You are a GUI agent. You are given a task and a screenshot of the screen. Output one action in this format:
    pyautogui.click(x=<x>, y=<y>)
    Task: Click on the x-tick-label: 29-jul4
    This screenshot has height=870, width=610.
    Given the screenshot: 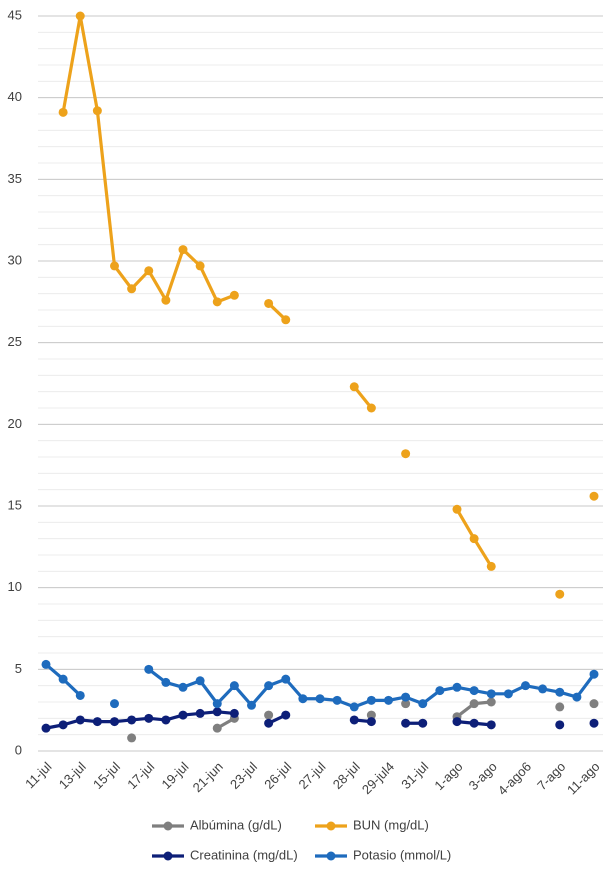 What is the action you would take?
    pyautogui.click(x=378, y=778)
    